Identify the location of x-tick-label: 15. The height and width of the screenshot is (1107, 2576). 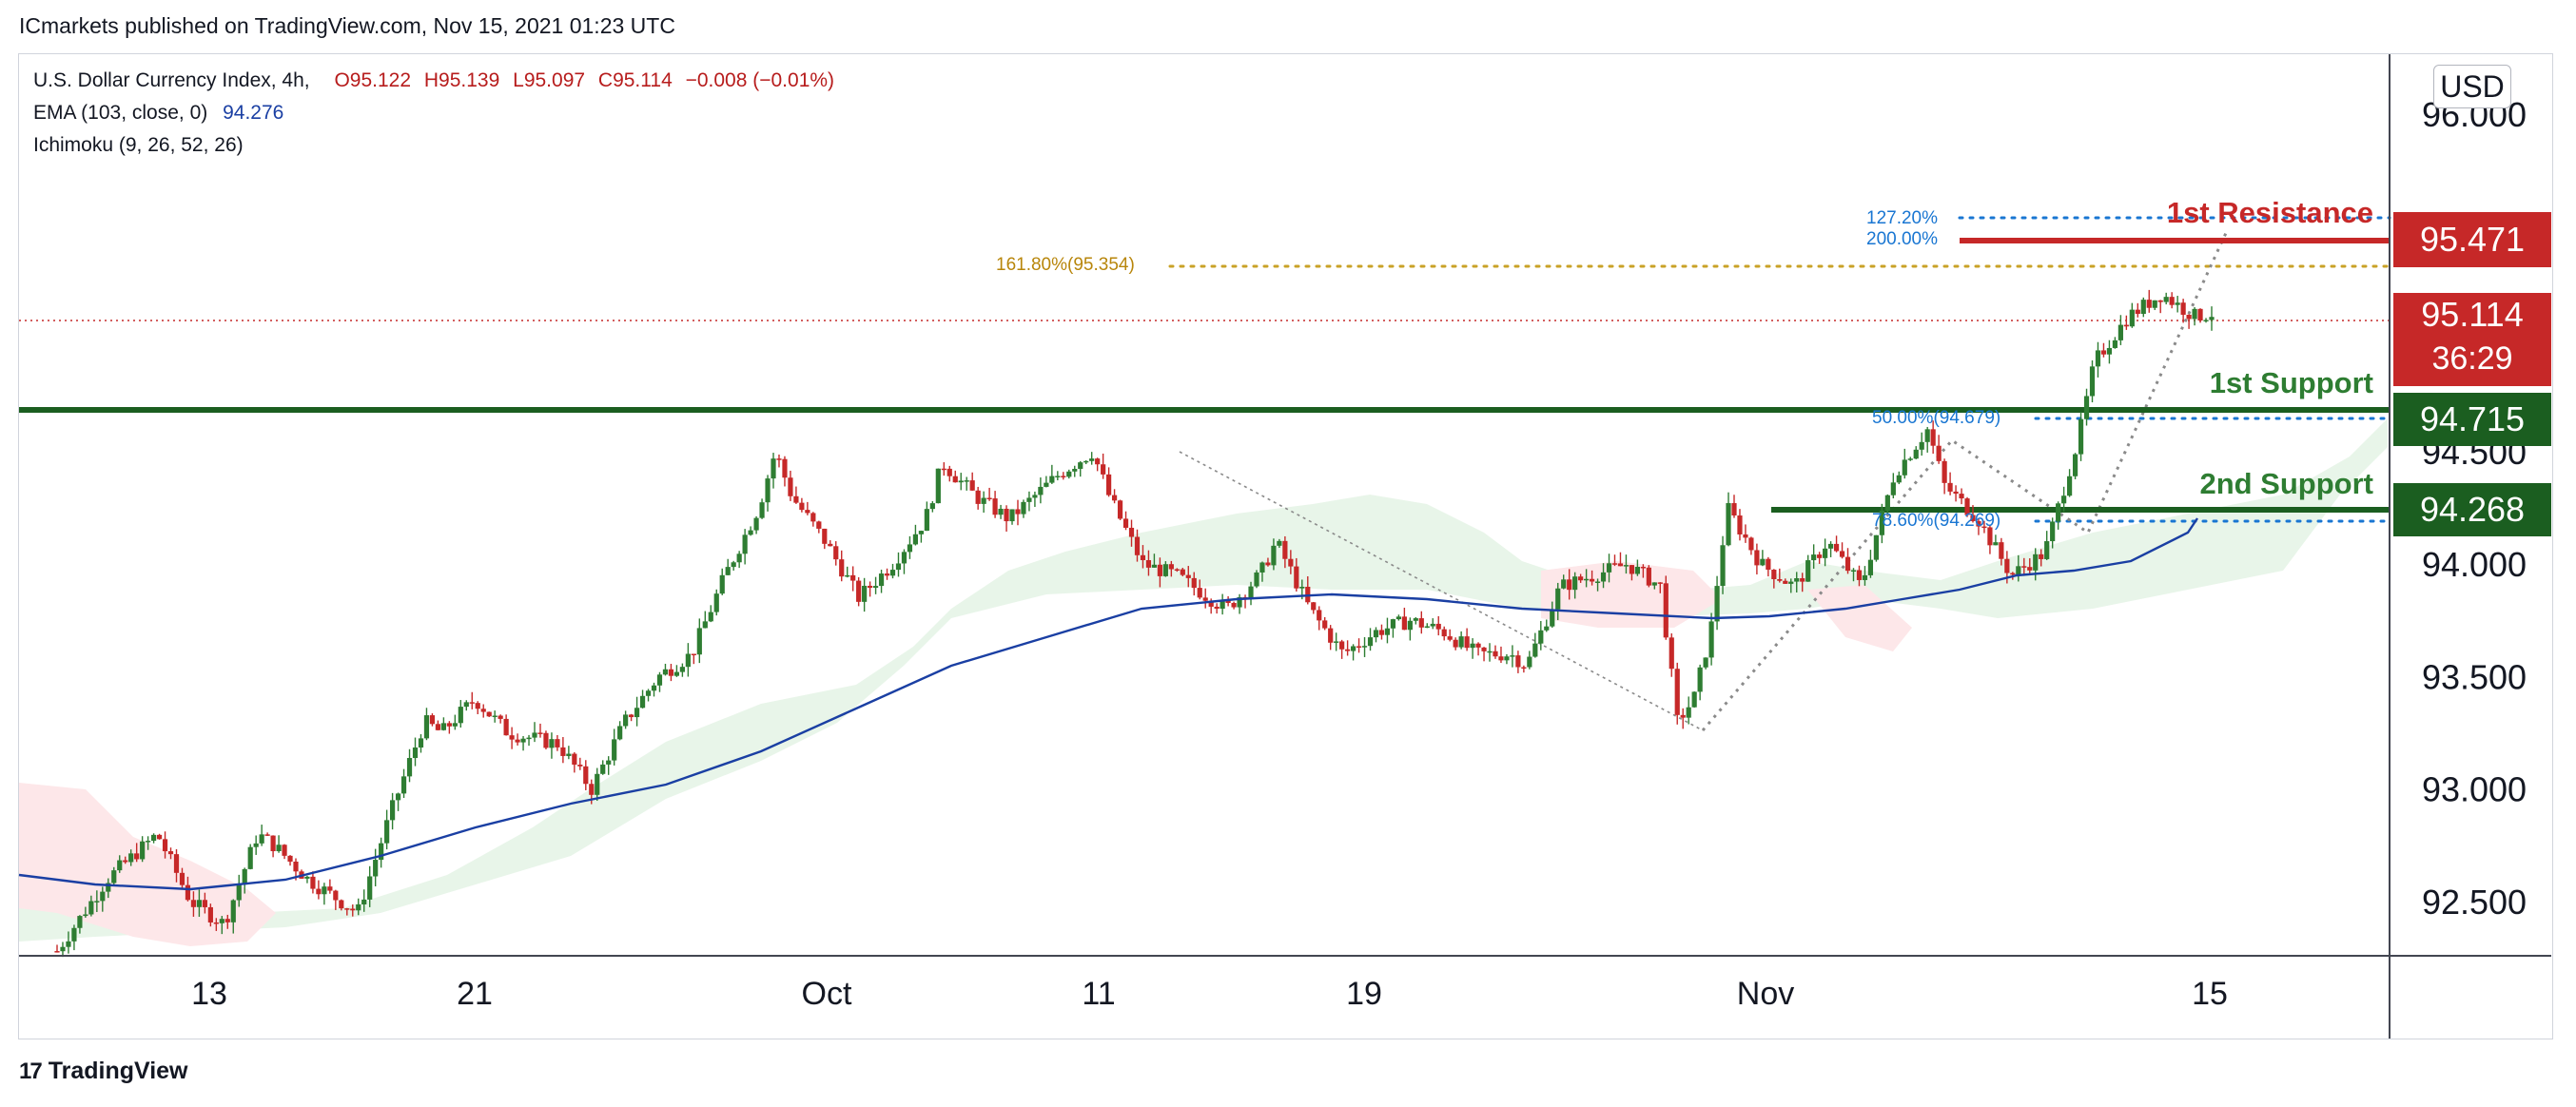
(2210, 994).